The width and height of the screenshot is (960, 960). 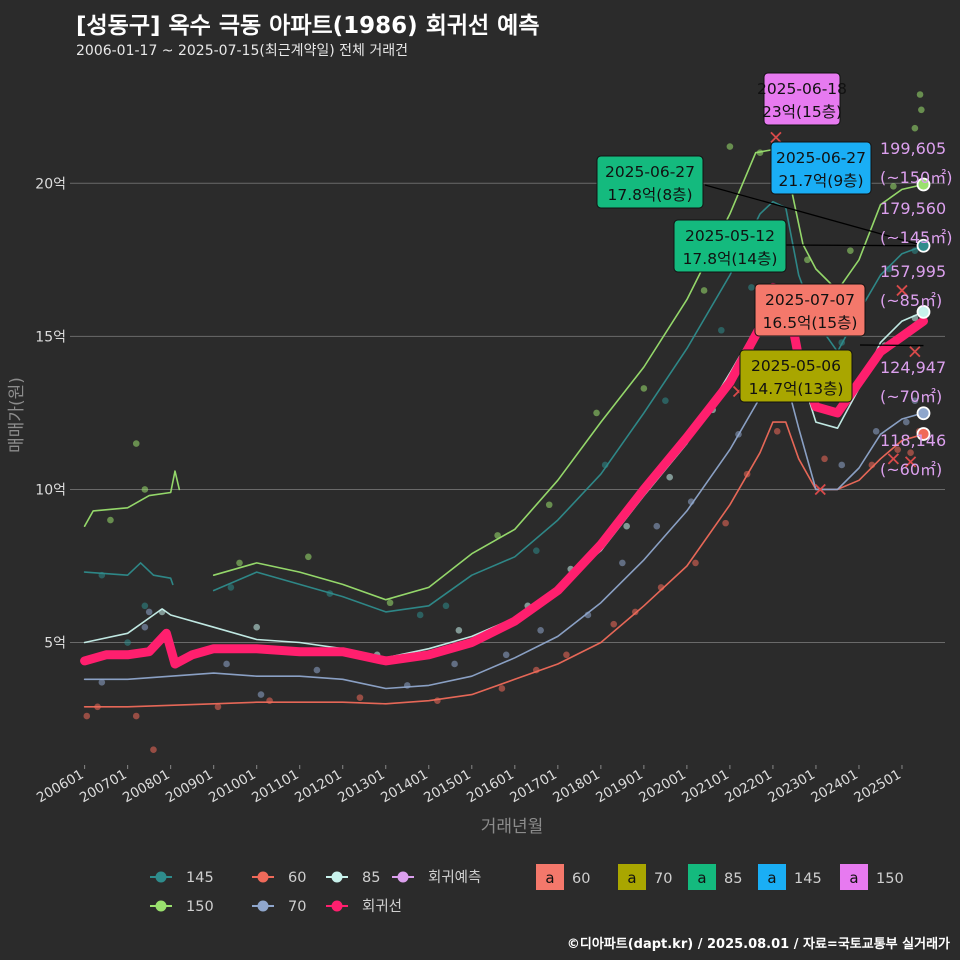 What do you see at coordinates (403, 877) in the screenshot?
I see `legend-dot-회귀예측` at bounding box center [403, 877].